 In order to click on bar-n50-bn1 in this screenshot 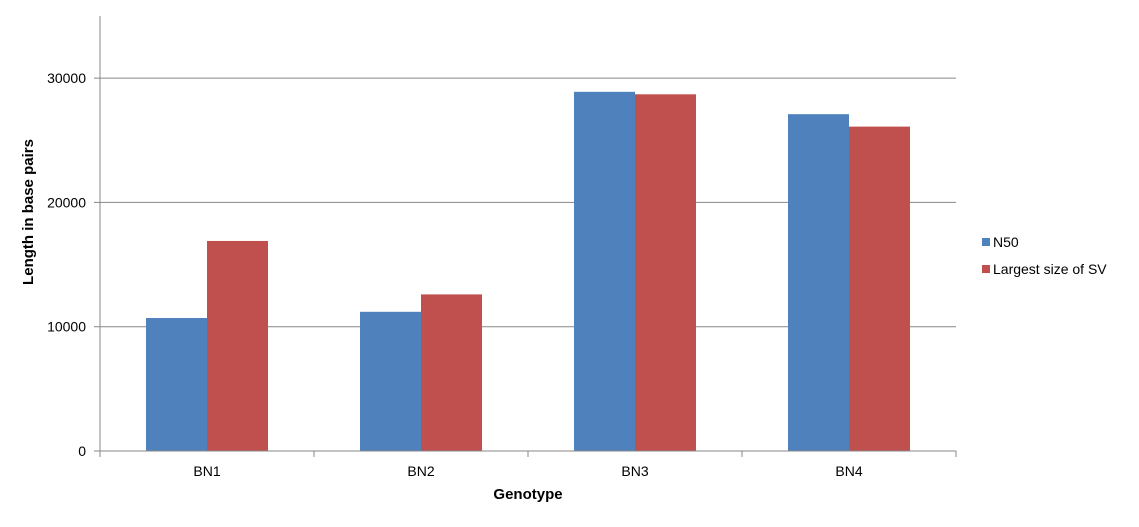, I will do `click(176, 384)`.